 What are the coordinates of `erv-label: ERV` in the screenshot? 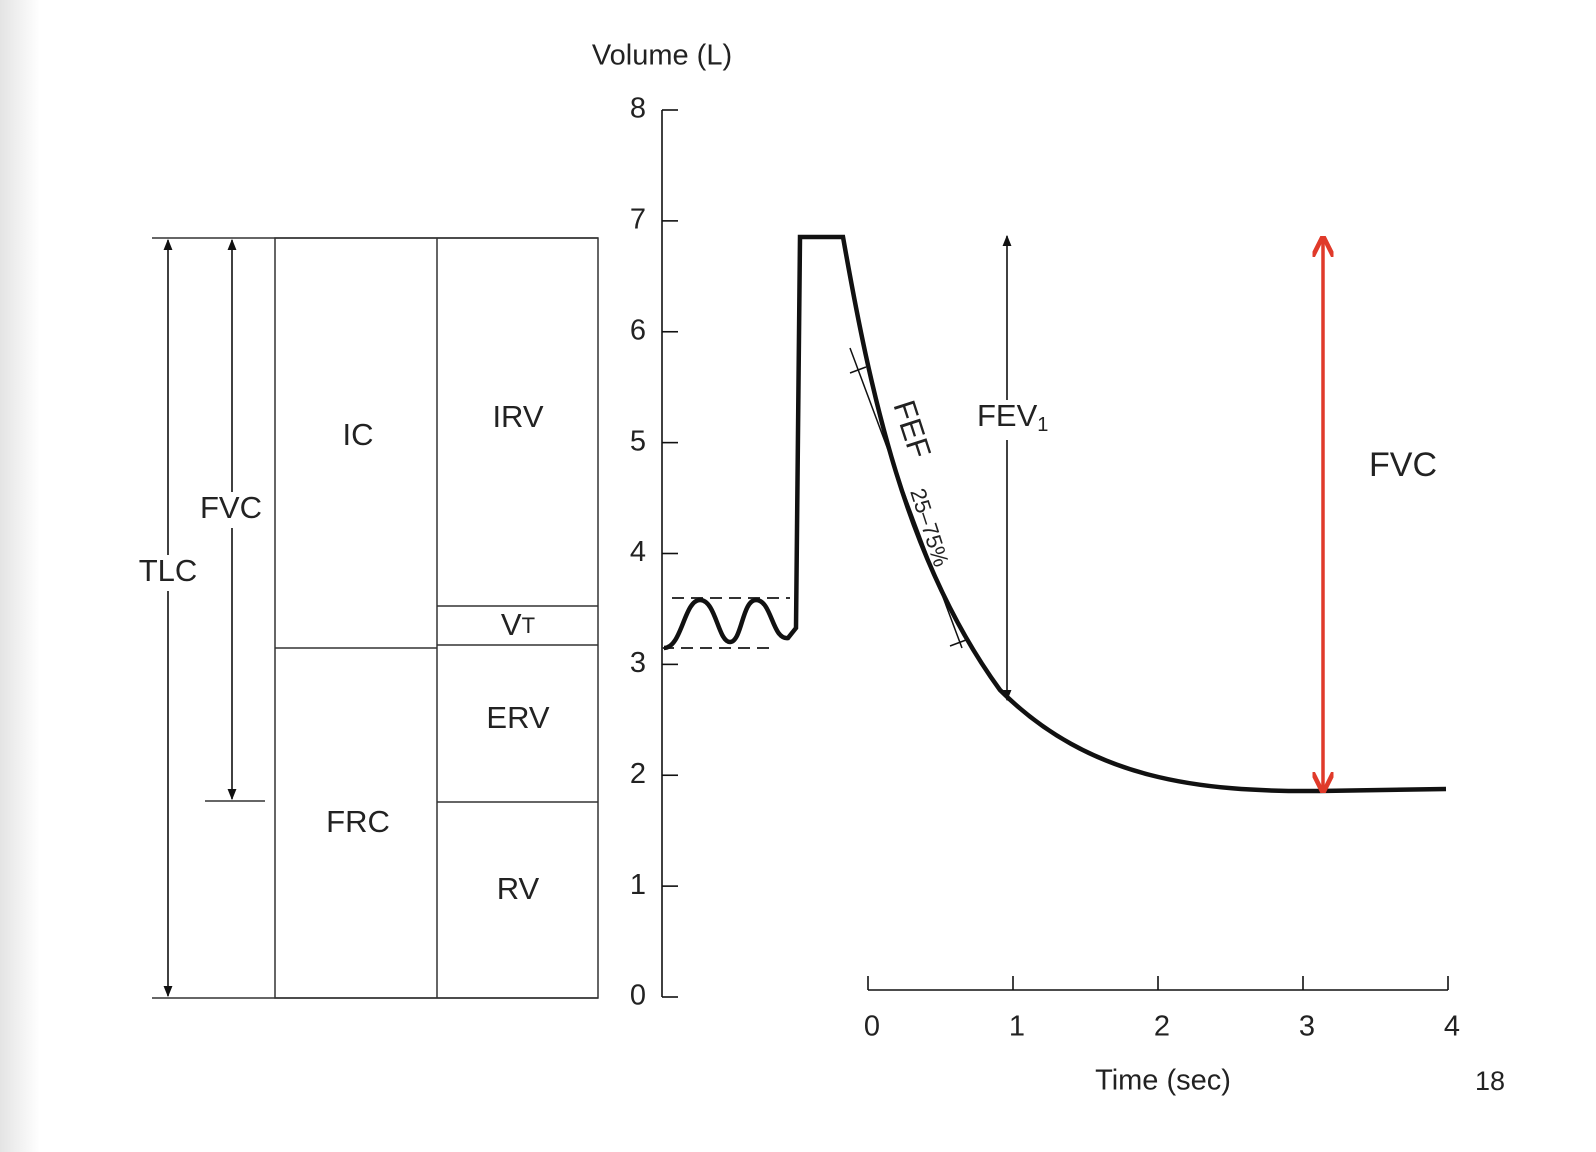 It's located at (518, 717).